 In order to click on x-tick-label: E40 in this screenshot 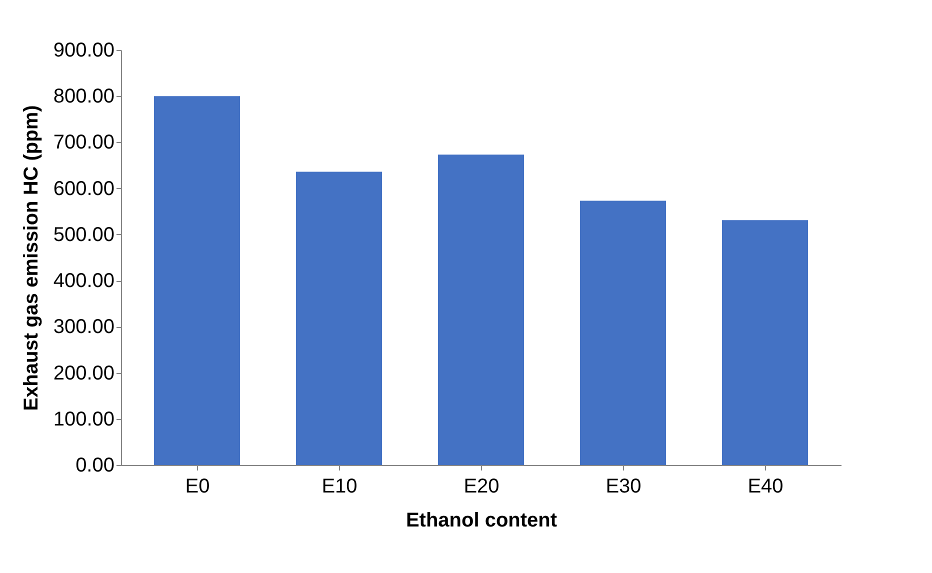, I will do `click(766, 487)`.